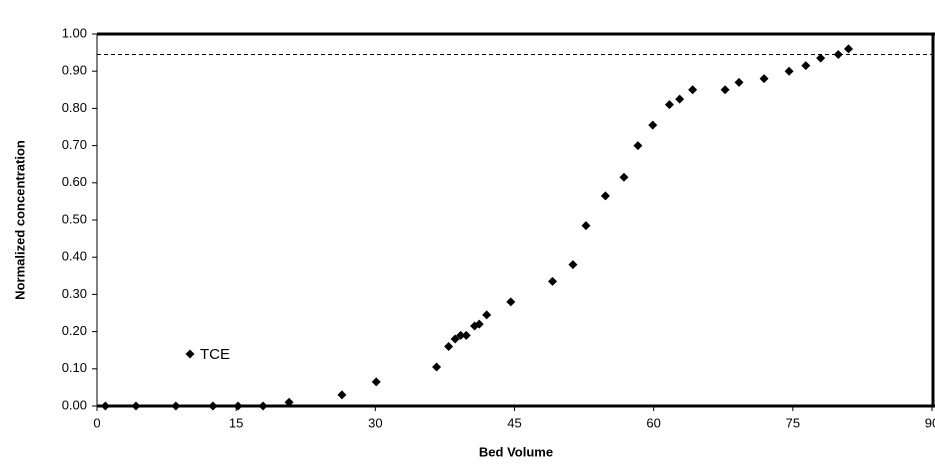 The image size is (935, 471). Describe the element at coordinates (74, 144) in the screenshot. I see `y-tick-label: 0.70` at that location.